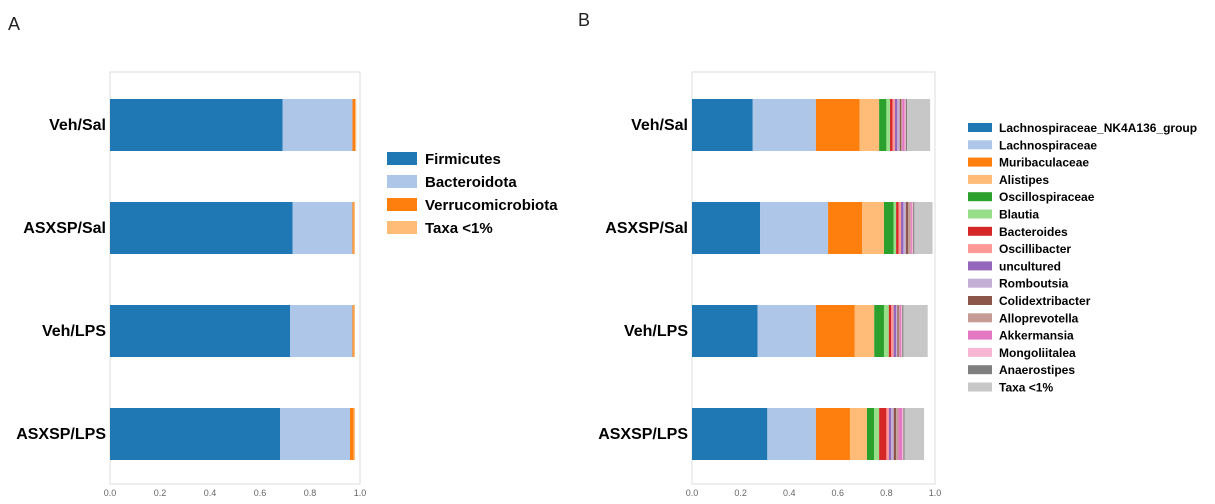  I want to click on legend-a-swatch-firmicutes, so click(402, 158).